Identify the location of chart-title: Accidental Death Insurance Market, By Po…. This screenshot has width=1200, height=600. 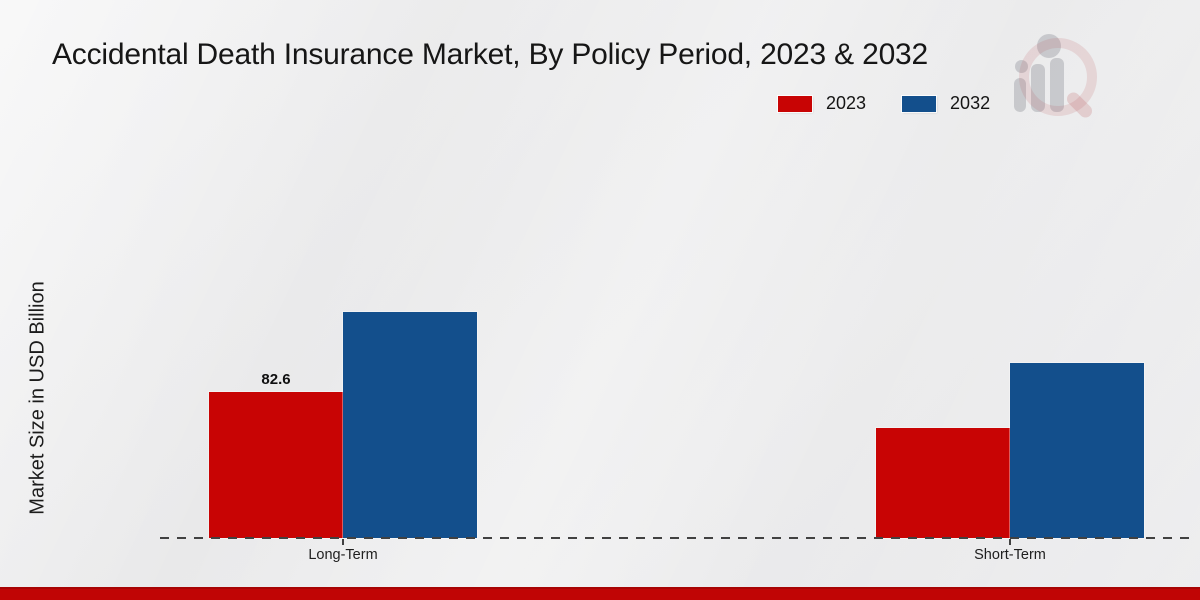
(490, 54).